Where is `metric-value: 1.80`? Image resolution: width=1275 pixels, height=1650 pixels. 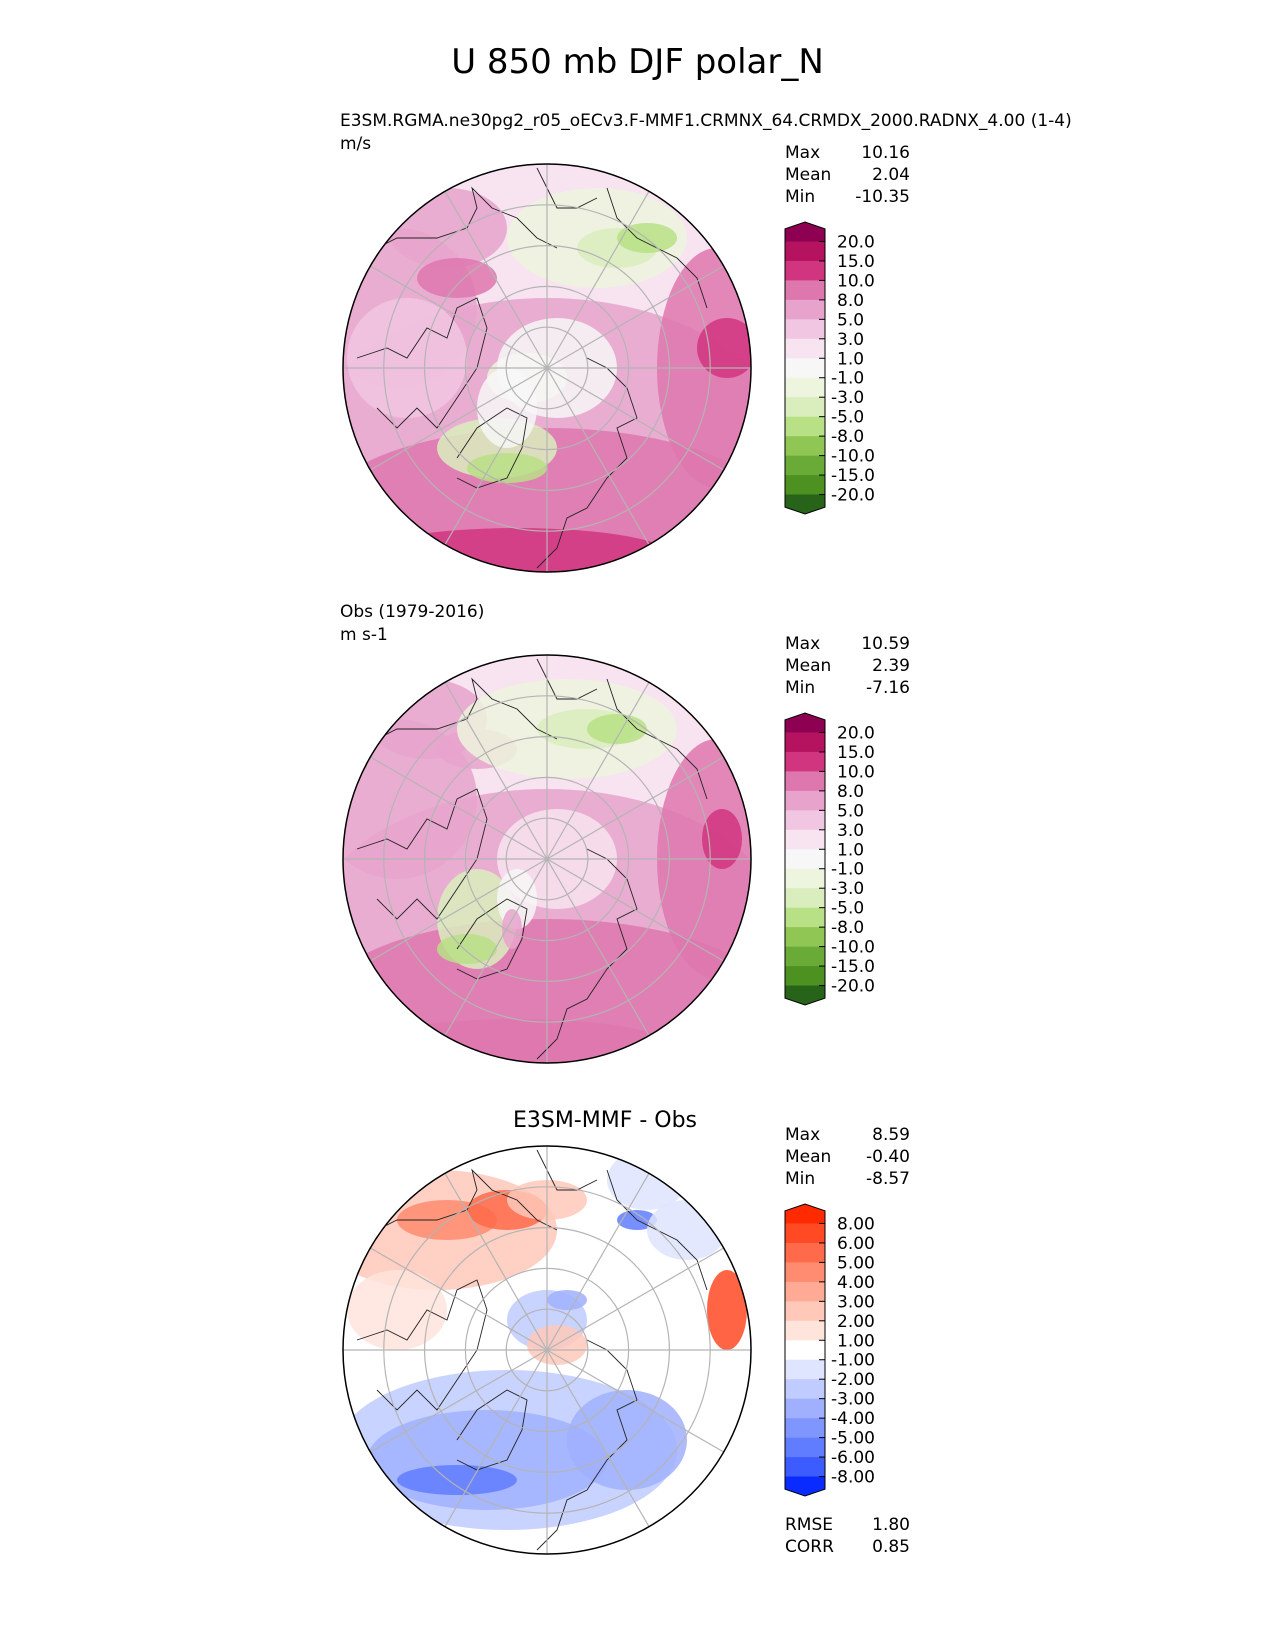
metric-value: 1.80 is located at coordinates (891, 1525).